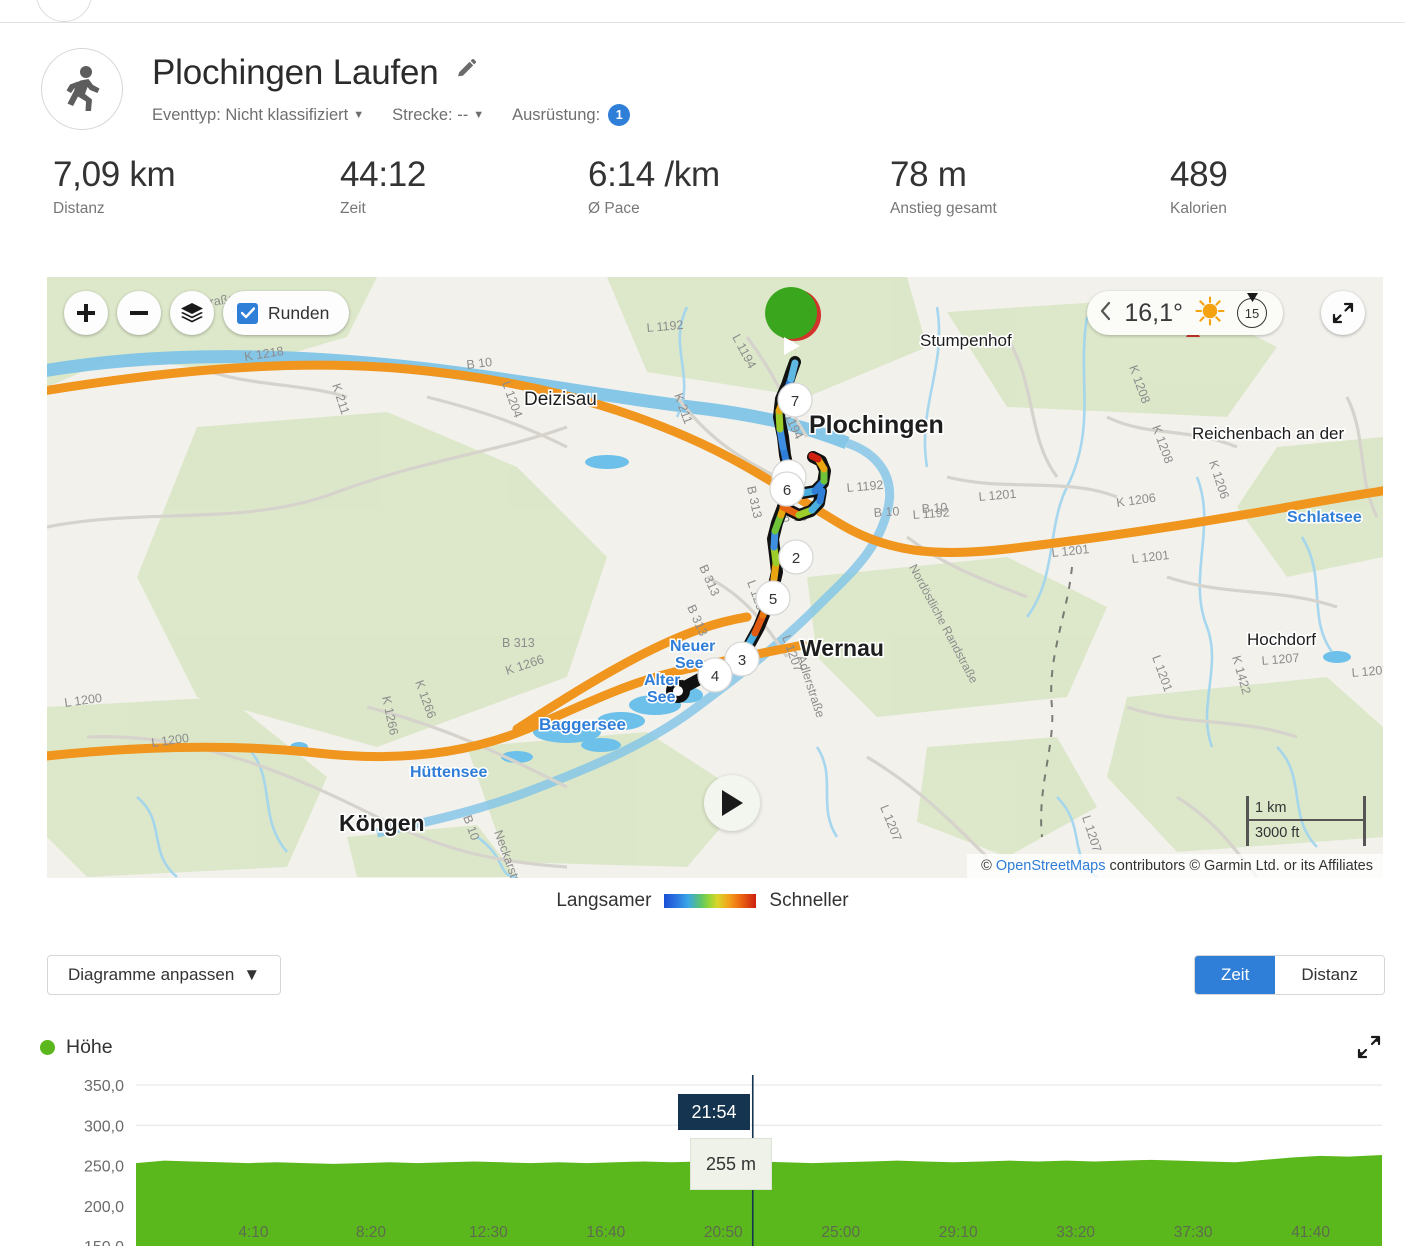  I want to click on svg-text: 16:40, so click(605, 1232).